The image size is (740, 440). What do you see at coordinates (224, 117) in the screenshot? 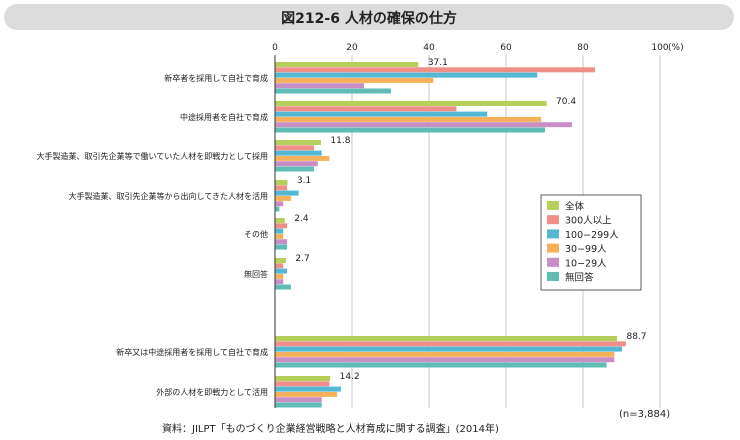
I see `category-label: 中途採用者を自社で育成` at bounding box center [224, 117].